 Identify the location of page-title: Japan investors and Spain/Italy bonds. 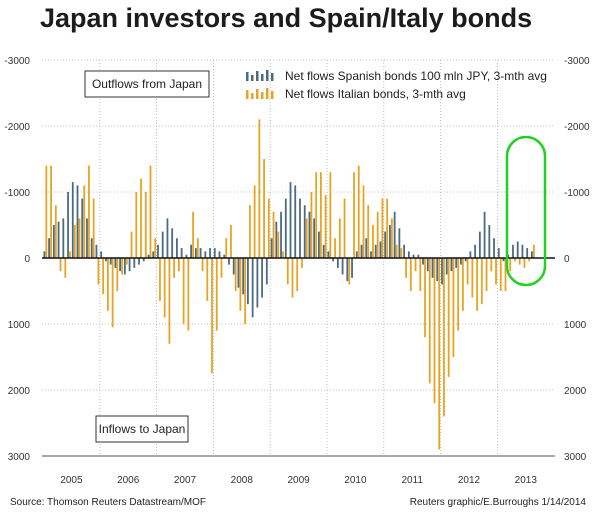
(286, 18).